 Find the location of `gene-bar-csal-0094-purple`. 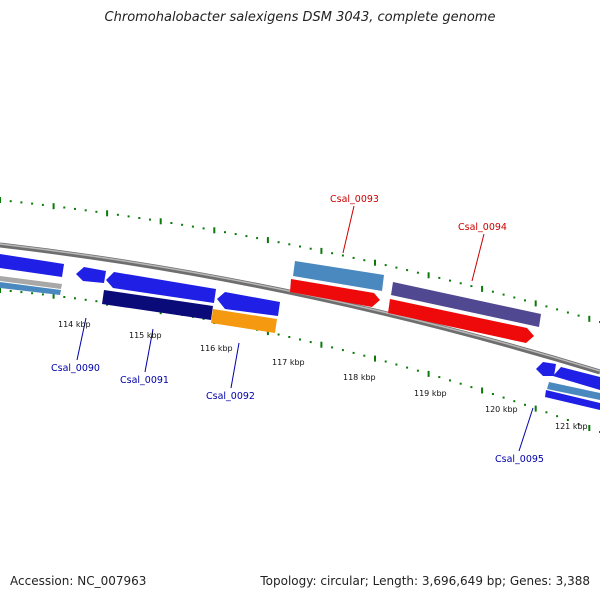

gene-bar-csal-0094-purple is located at coordinates (466, 304).